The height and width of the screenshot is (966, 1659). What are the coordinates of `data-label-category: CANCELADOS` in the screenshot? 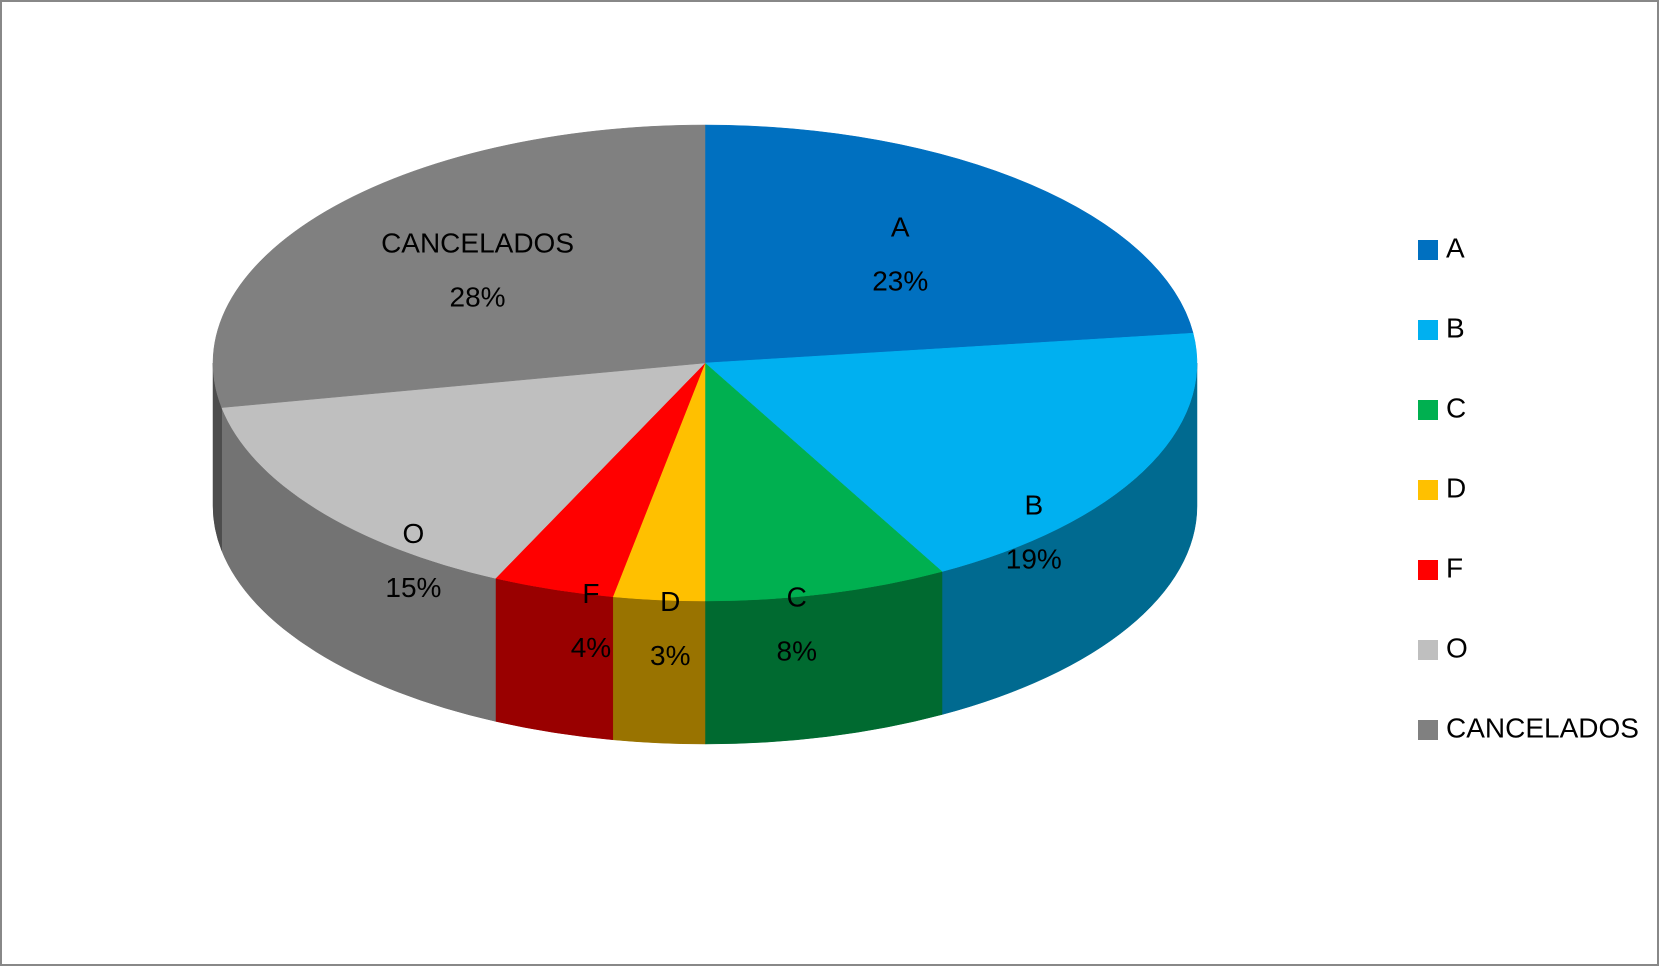 It's located at (477, 242).